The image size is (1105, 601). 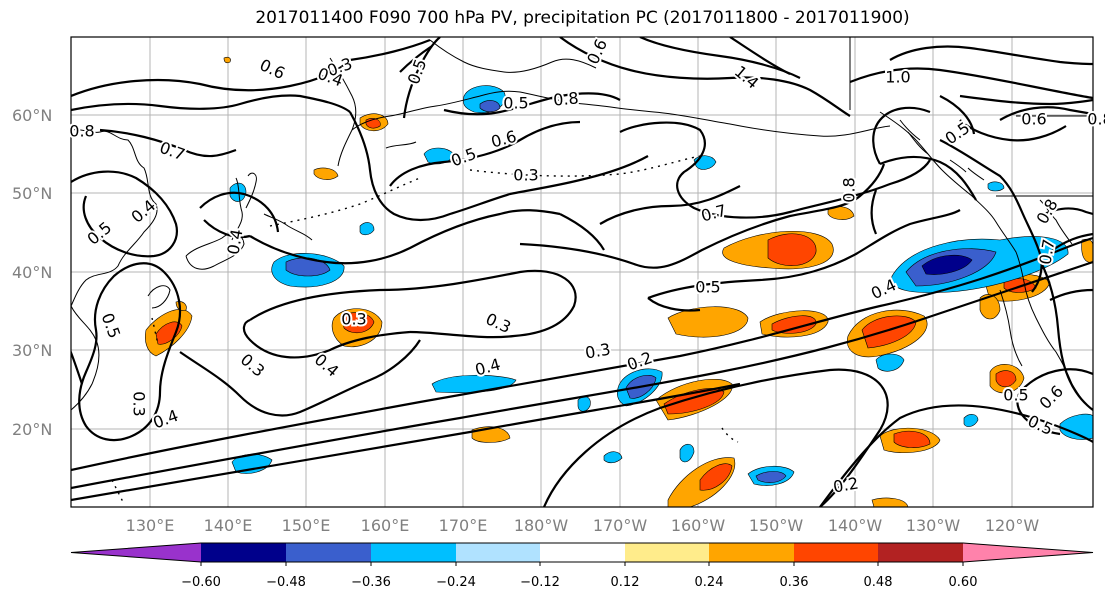 What do you see at coordinates (463, 525) in the screenshot?
I see `lon-label-170e: 170°E` at bounding box center [463, 525].